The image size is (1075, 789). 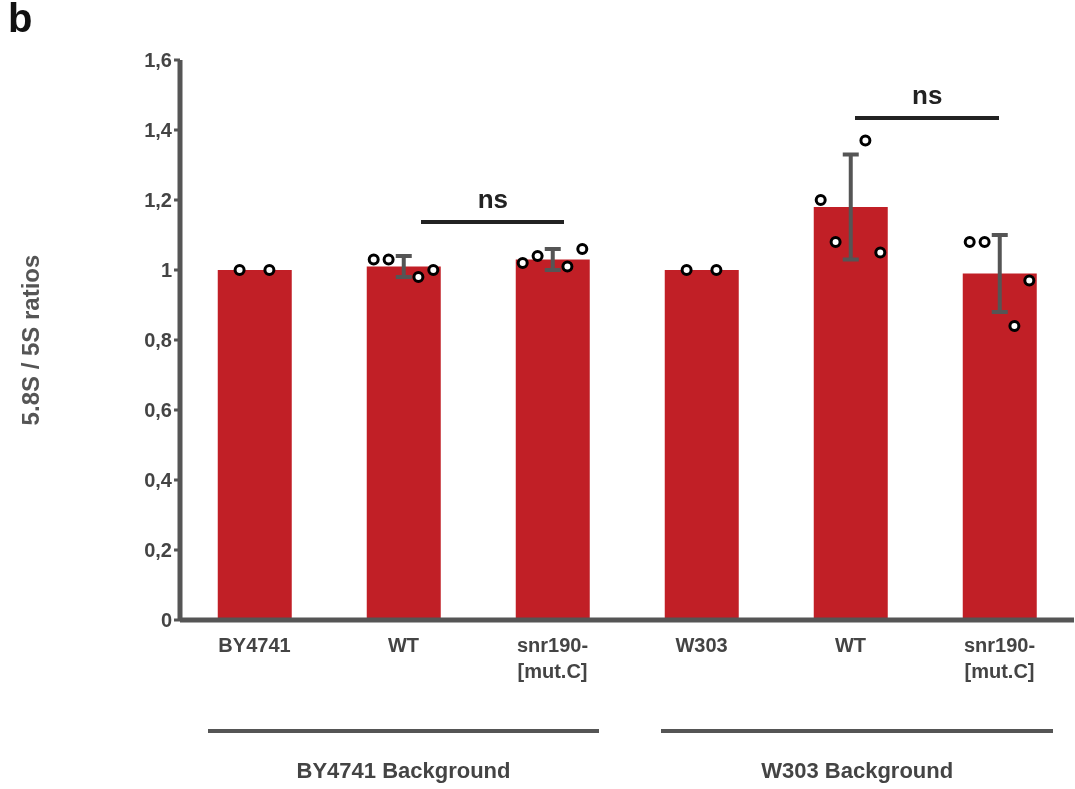 What do you see at coordinates (158, 60) in the screenshot?
I see `y-tick-label: 1,6` at bounding box center [158, 60].